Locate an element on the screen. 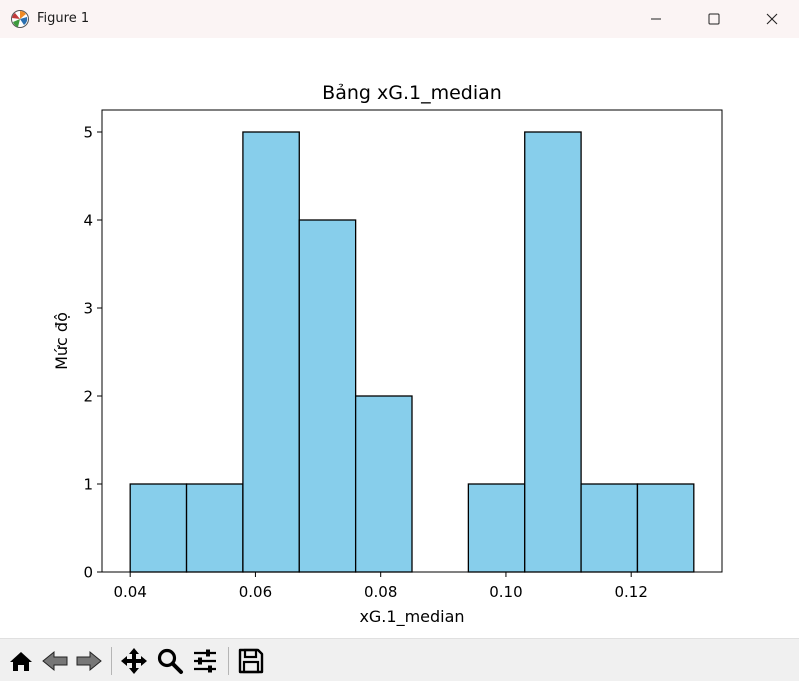 The image size is (799, 681). forward-arrow-icon is located at coordinates (89, 661).